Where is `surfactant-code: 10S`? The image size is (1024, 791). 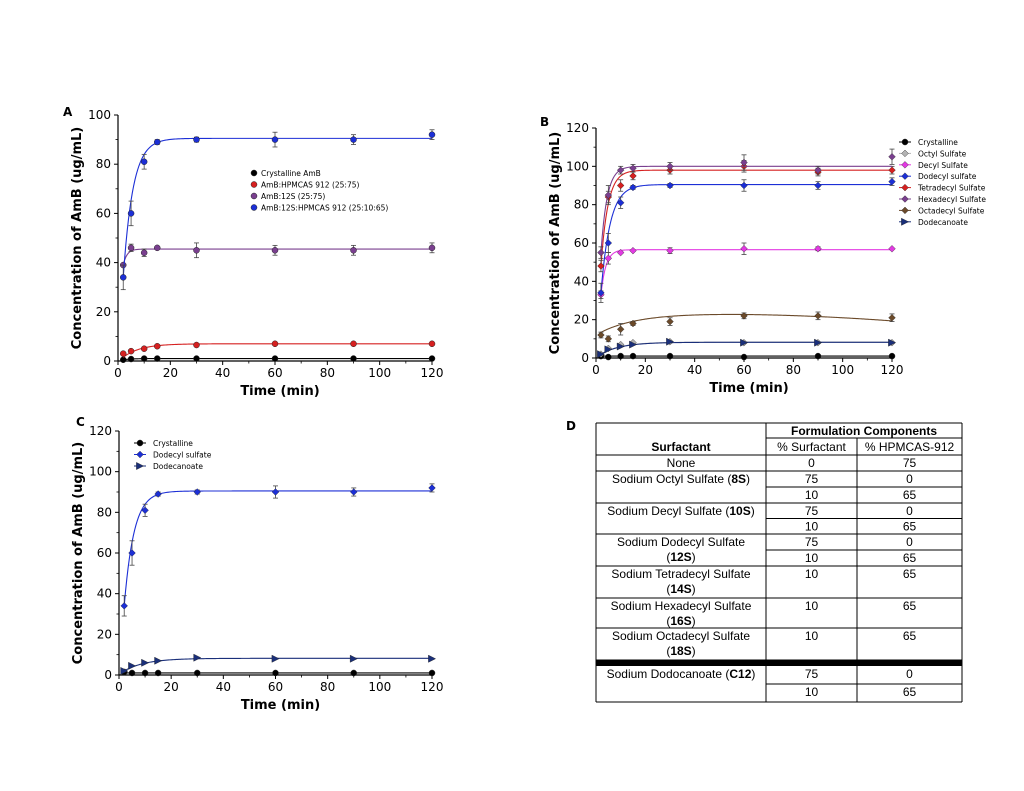 surfactant-code: 10S is located at coordinates (739, 511).